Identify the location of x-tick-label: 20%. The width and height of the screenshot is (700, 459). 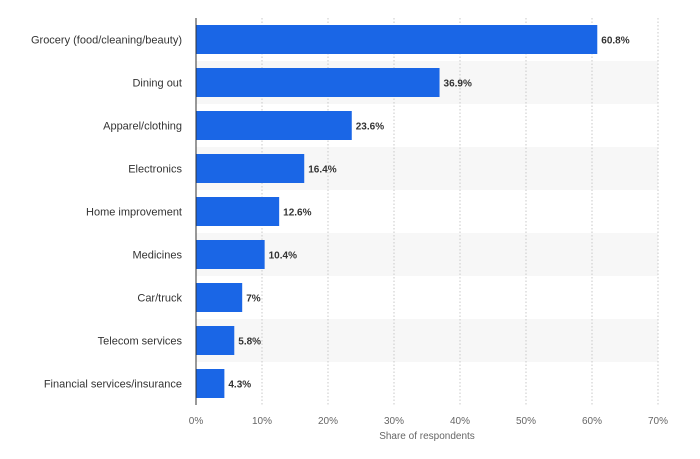
(328, 421).